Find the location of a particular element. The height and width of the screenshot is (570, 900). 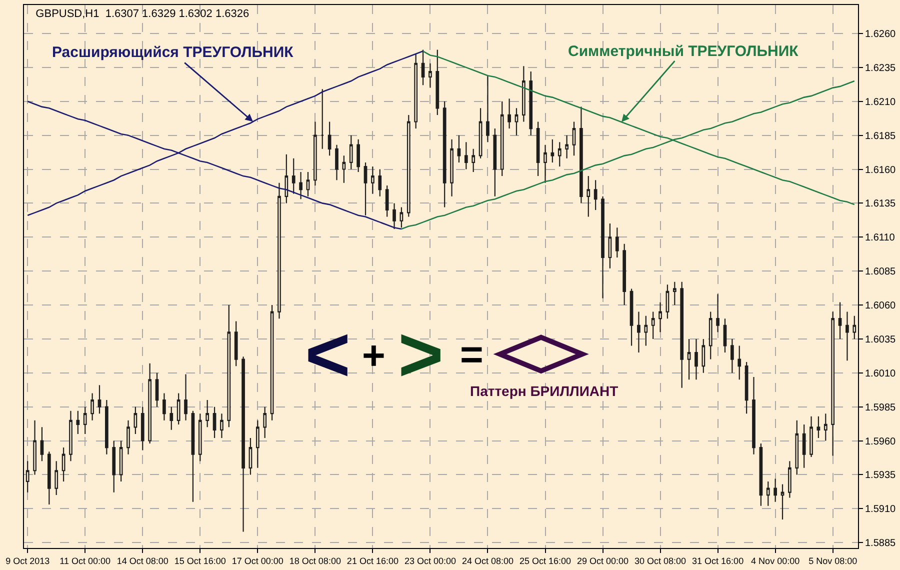

y-tick-label: 1.6010 is located at coordinates (880, 374).